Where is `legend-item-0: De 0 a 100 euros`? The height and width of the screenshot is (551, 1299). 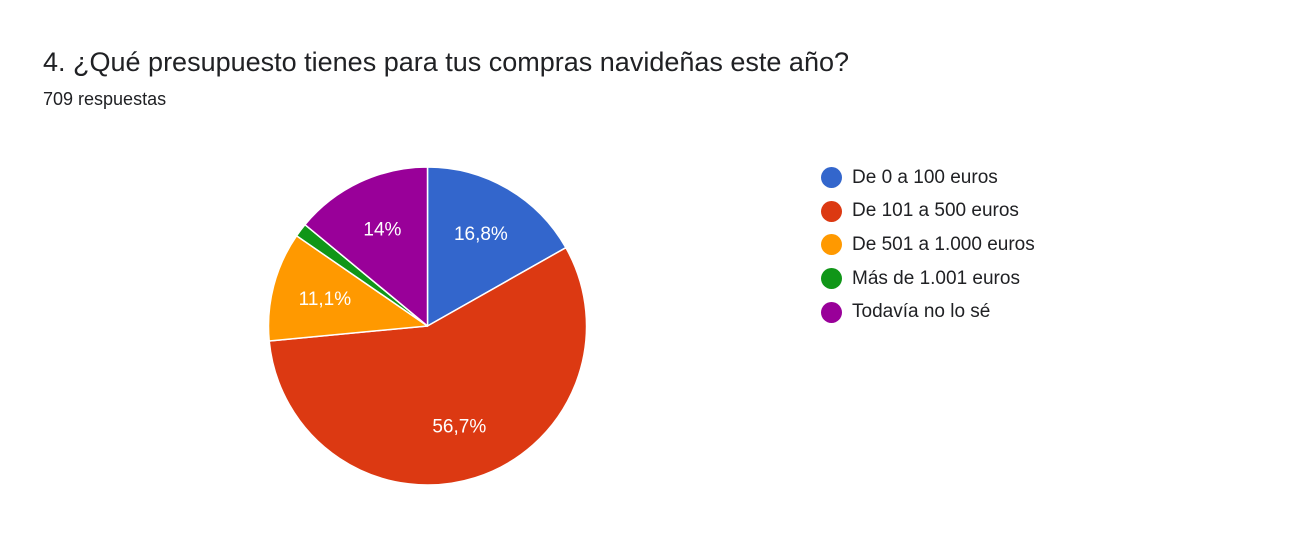 legend-item-0: De 0 a 100 euros is located at coordinates (928, 178).